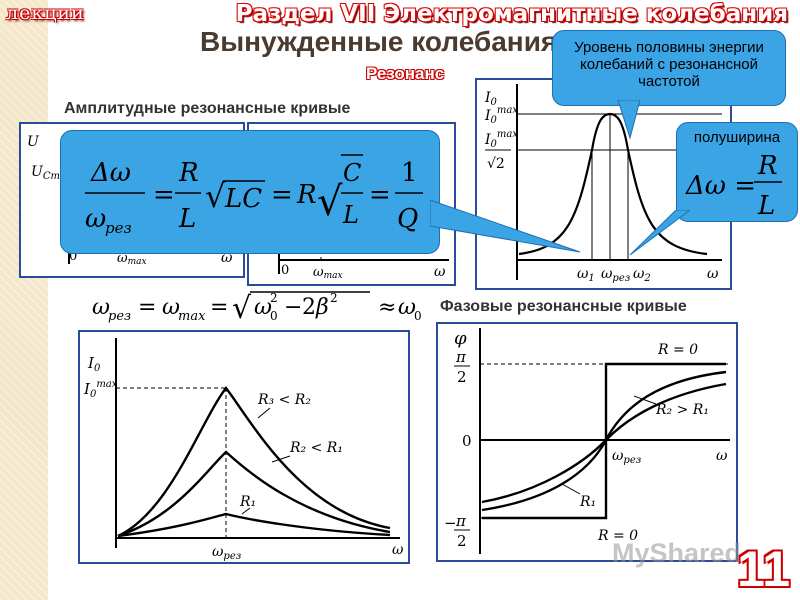  I want to click on svg-text: max, so click(192, 316).